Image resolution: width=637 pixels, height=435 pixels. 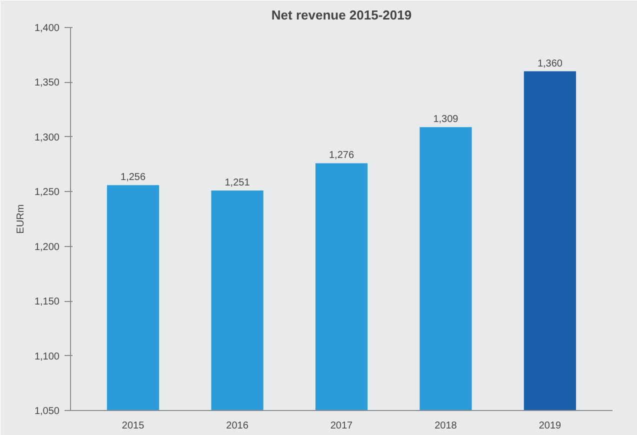 What do you see at coordinates (47, 356) in the screenshot?
I see `y-tick-label: 1,100` at bounding box center [47, 356].